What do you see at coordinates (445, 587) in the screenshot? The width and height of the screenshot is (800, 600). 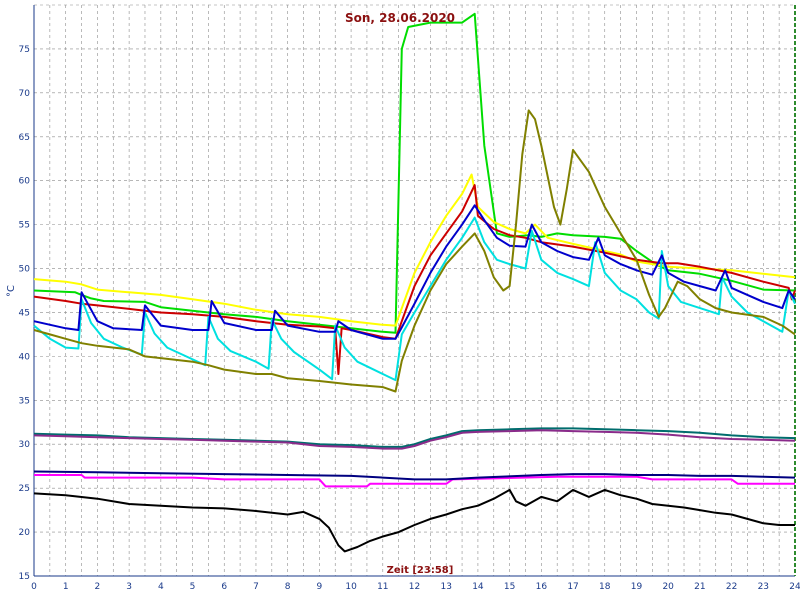 I see `x-tick-label: 13` at bounding box center [445, 587].